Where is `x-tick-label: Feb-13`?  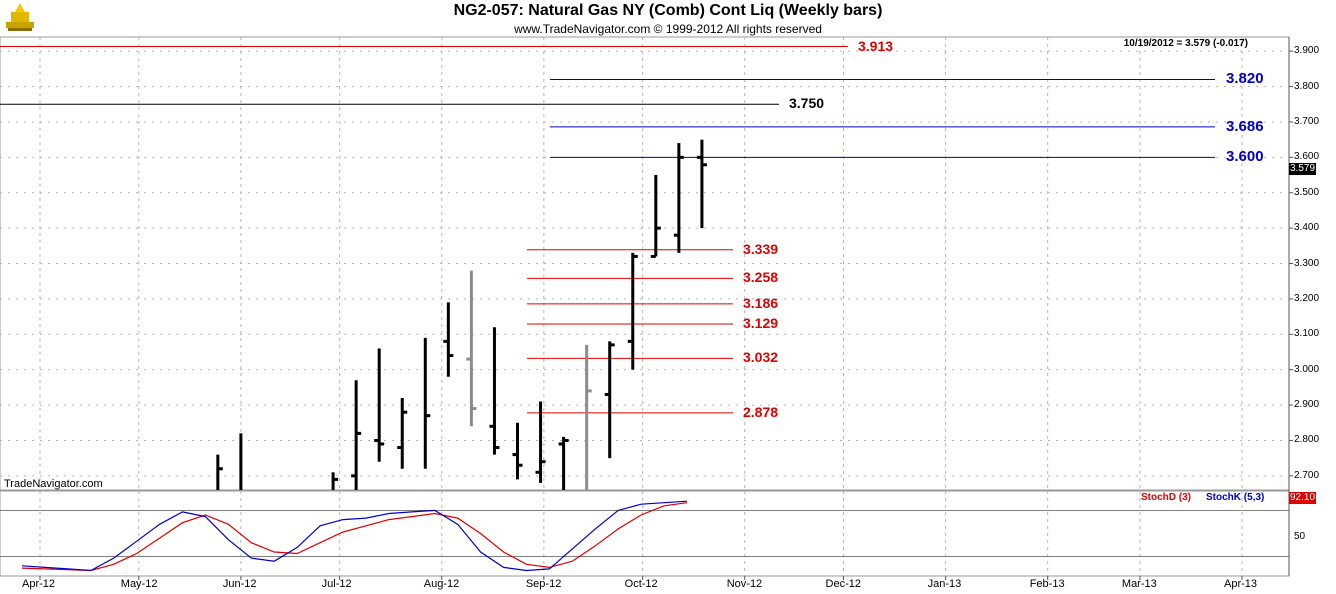
x-tick-label: Feb-13 is located at coordinates (1047, 584).